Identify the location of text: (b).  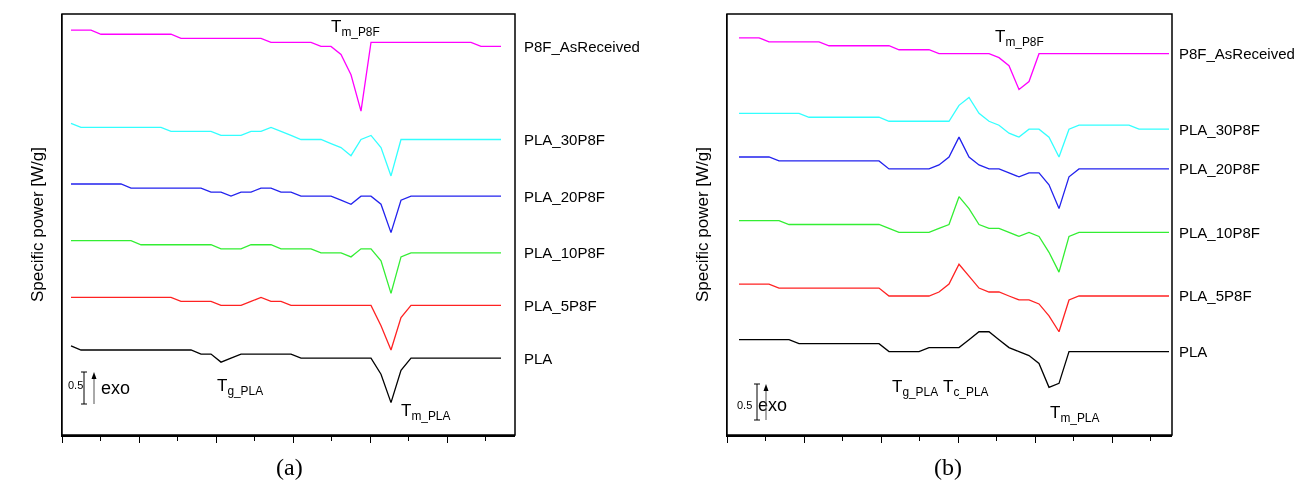
(948, 467).